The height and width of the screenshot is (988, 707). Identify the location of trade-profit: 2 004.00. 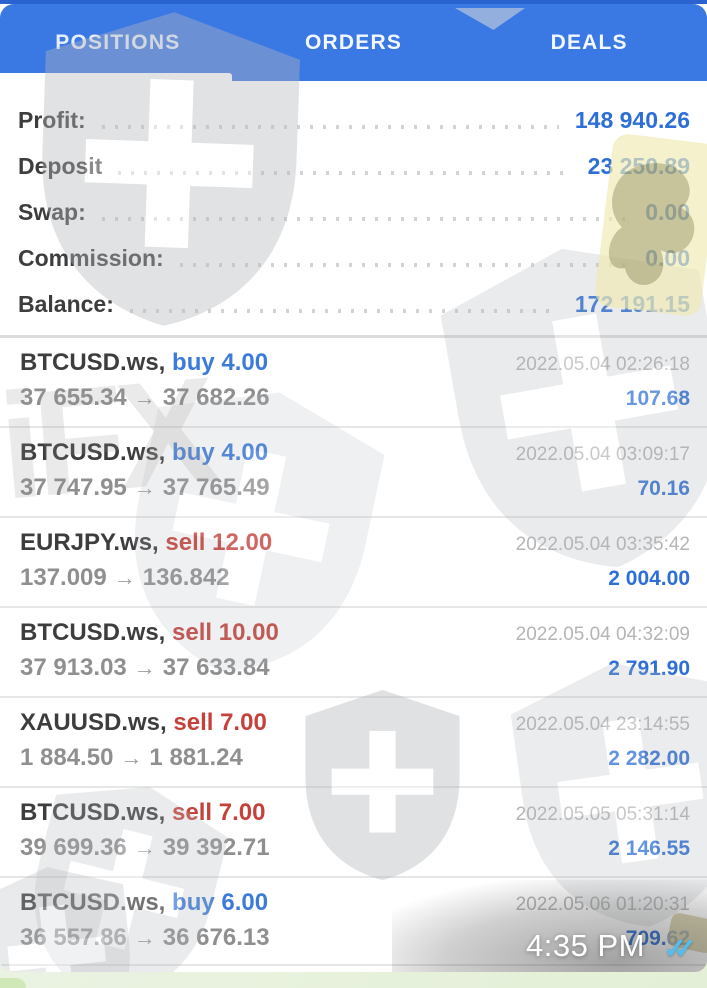
(649, 578).